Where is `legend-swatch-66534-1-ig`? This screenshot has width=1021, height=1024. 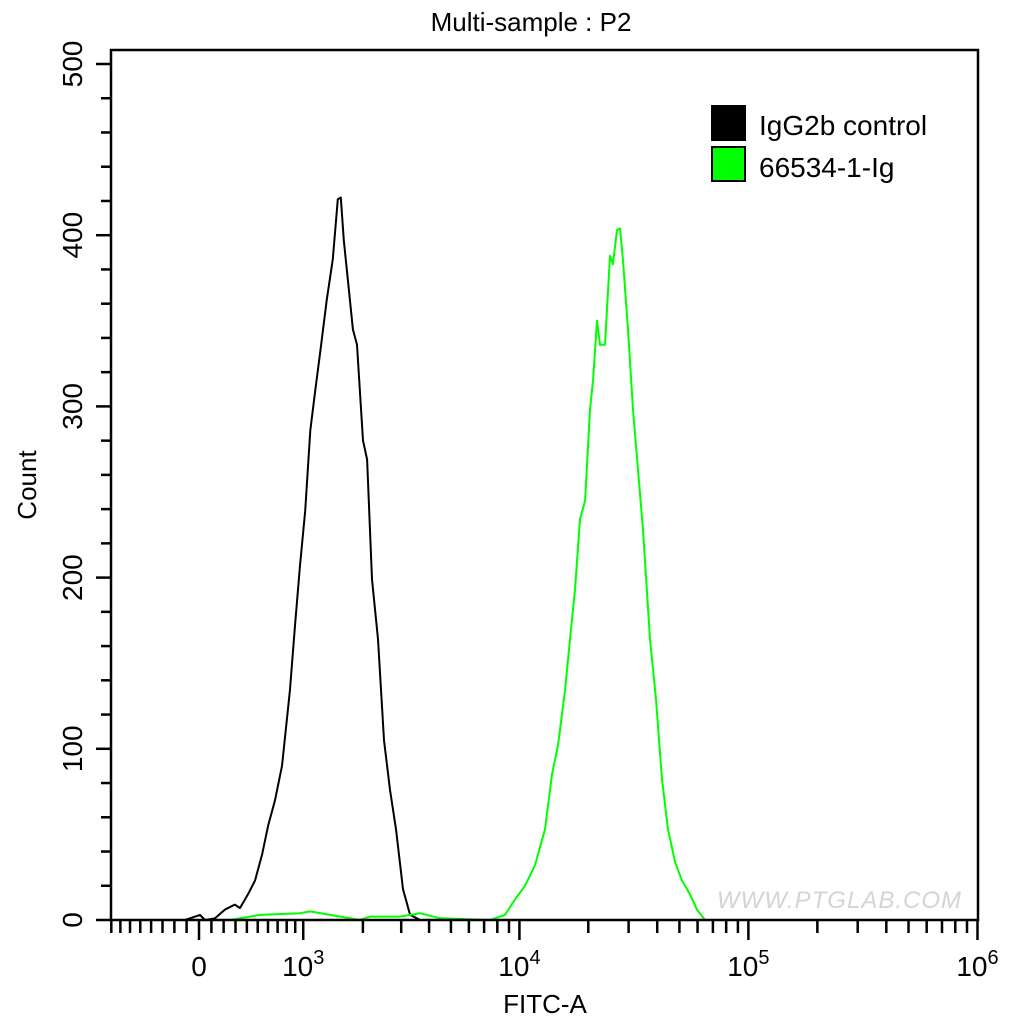 legend-swatch-66534-1-ig is located at coordinates (728, 164).